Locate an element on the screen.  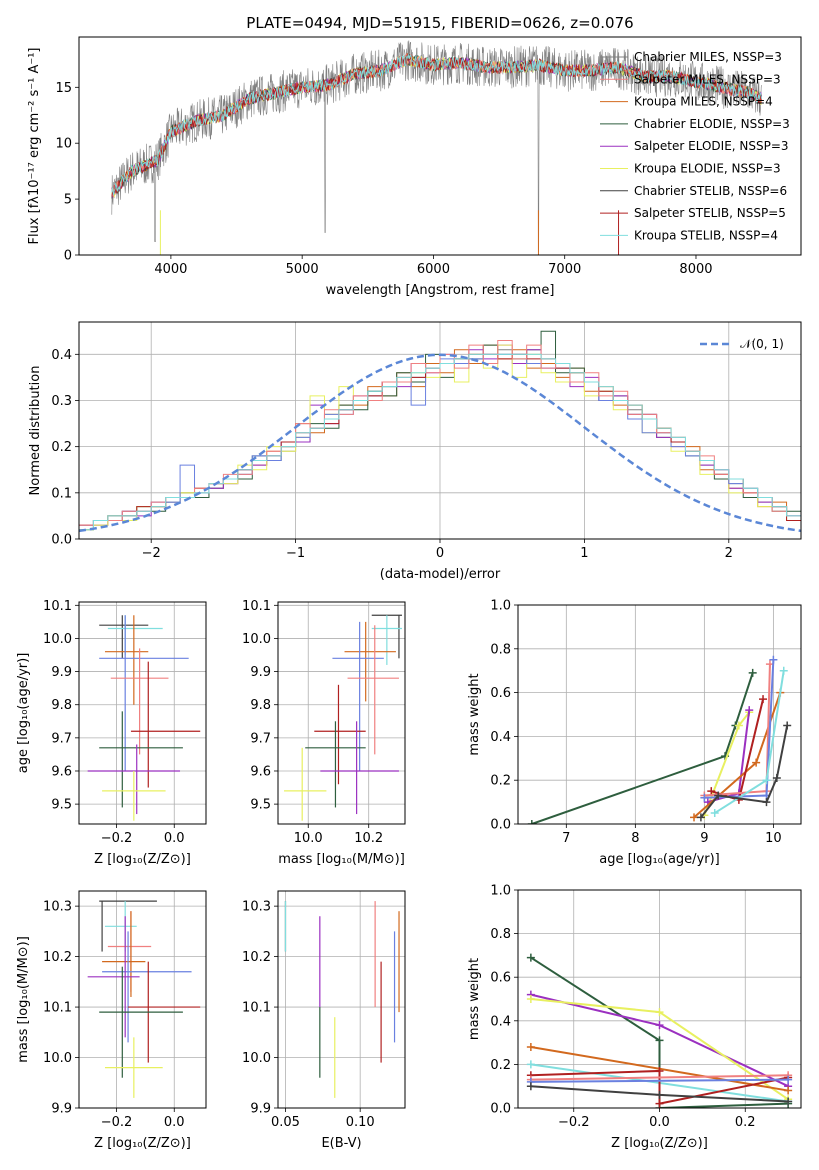
axes-8-ylabel: mass weight is located at coordinates (474, 999).